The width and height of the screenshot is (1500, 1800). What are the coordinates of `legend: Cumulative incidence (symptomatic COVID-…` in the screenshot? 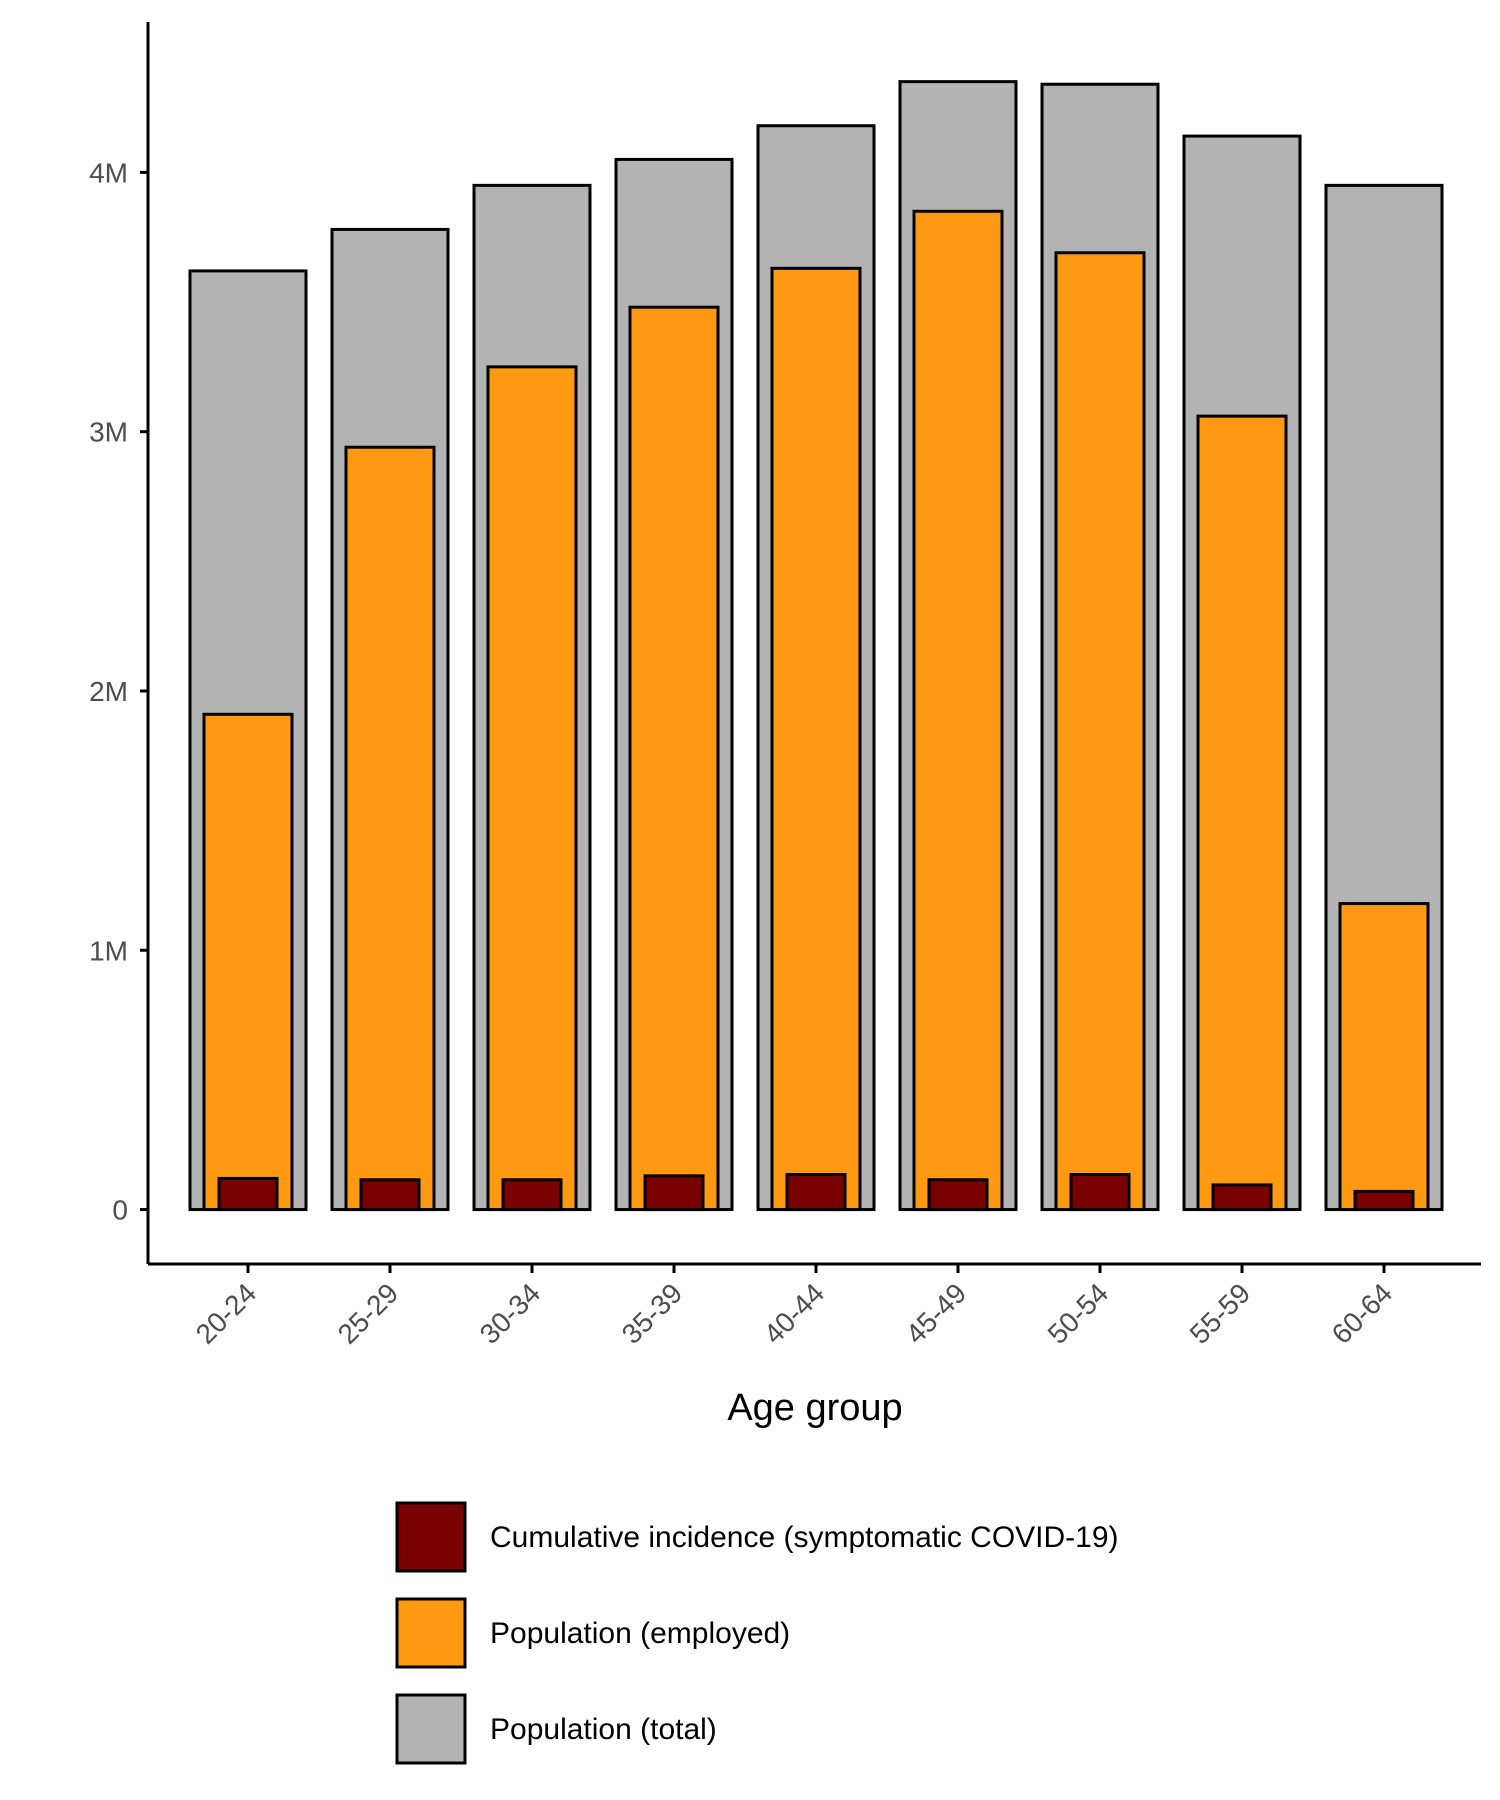 It's located at (757, 1633).